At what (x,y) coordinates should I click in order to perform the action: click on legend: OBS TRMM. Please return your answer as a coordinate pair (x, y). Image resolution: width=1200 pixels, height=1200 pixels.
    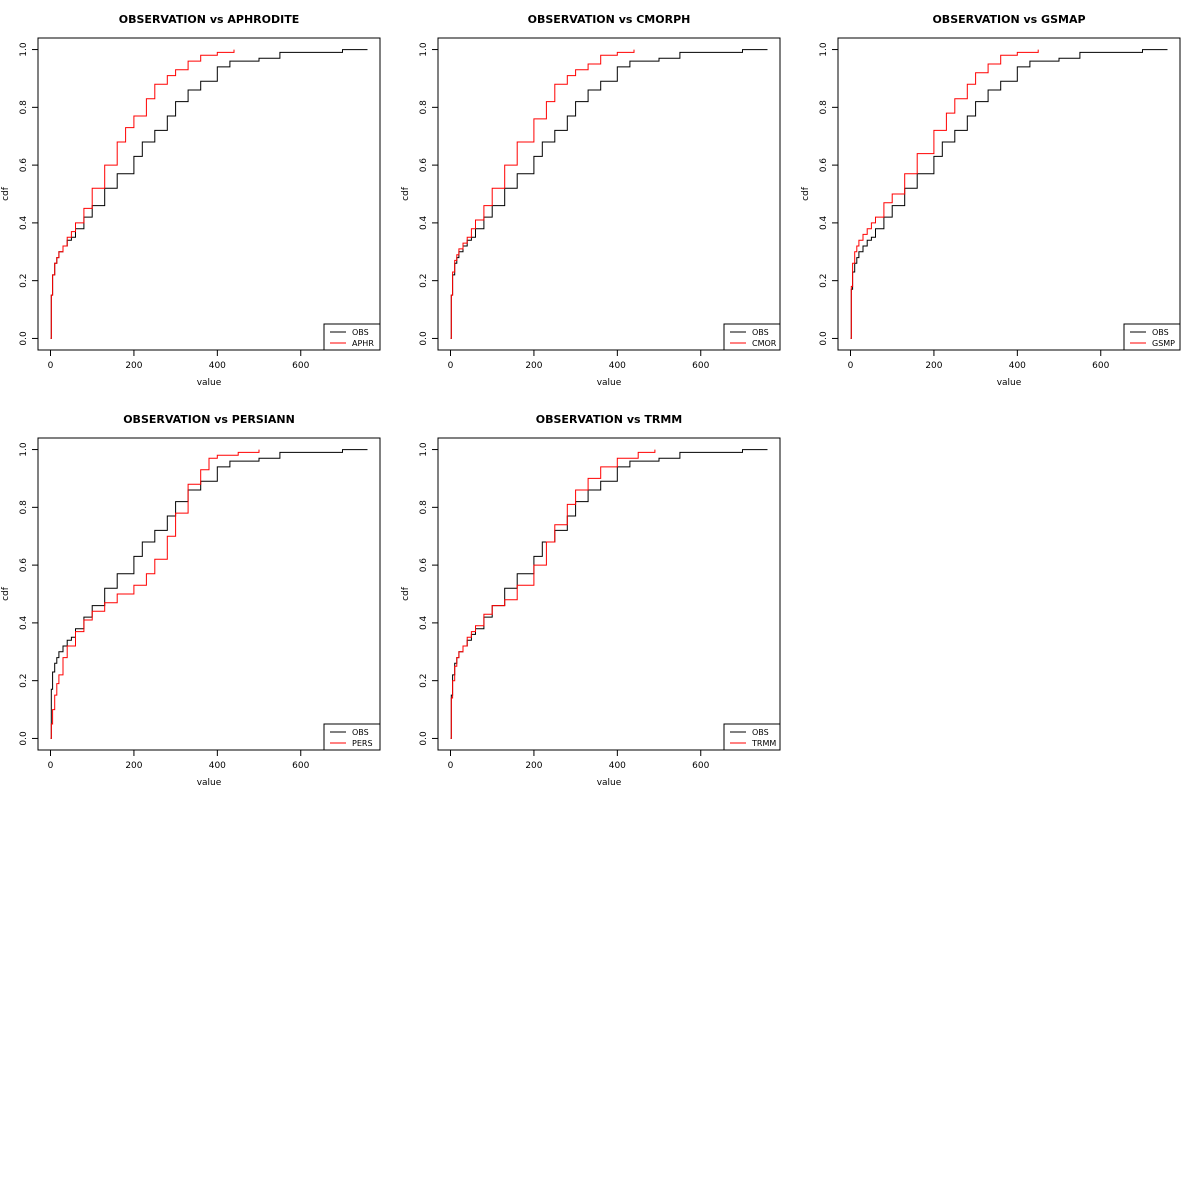
    Looking at the image, I should click on (752, 737).